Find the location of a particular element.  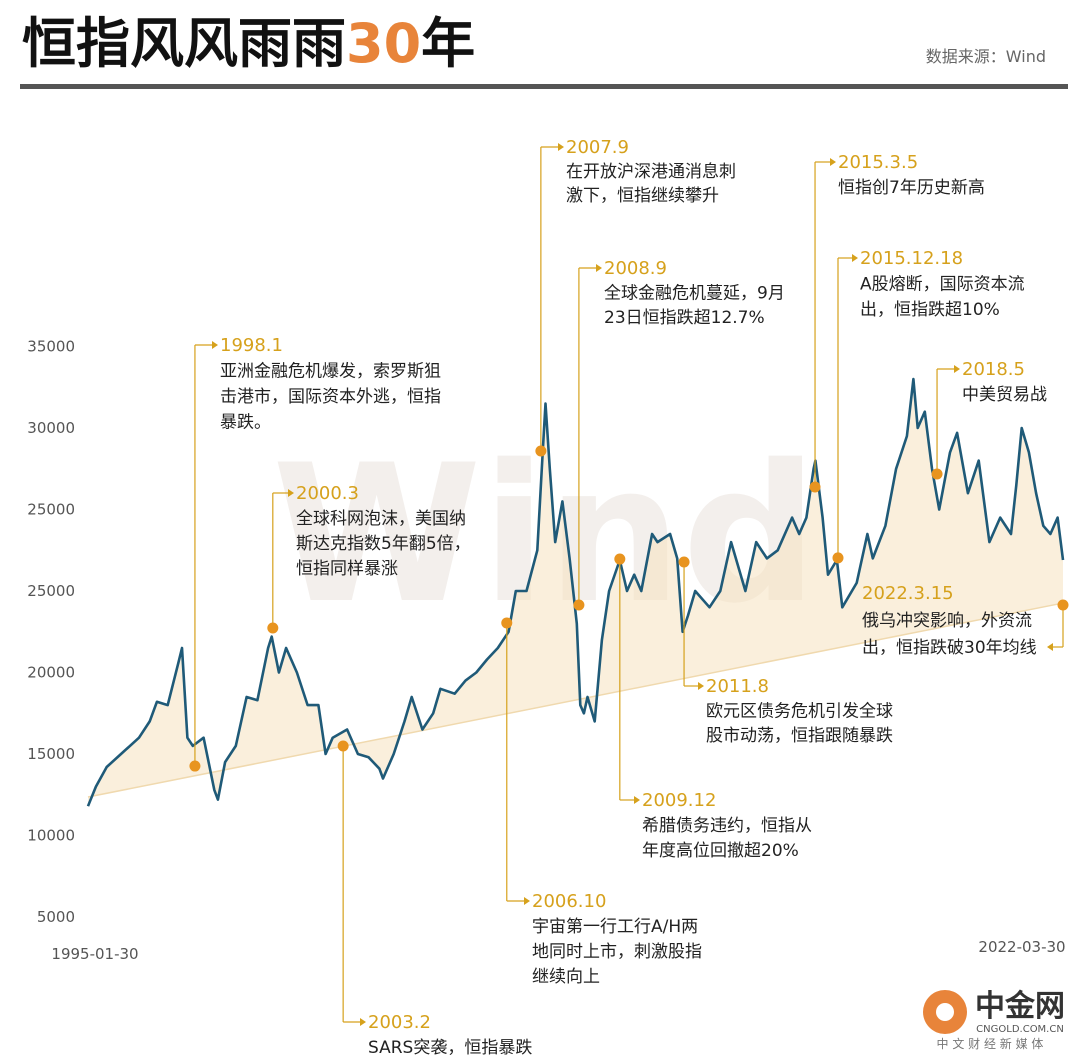

annotation-text: 激下，恒指继续攀升 is located at coordinates (642, 196).